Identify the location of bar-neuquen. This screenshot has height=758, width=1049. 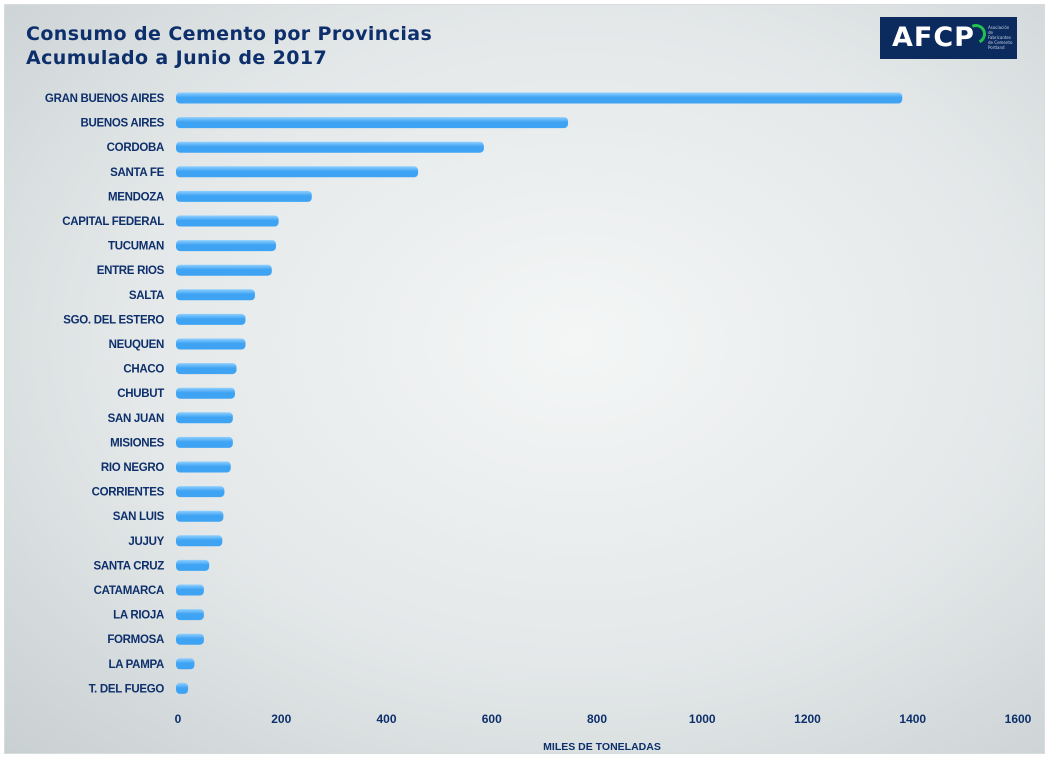
(211, 344).